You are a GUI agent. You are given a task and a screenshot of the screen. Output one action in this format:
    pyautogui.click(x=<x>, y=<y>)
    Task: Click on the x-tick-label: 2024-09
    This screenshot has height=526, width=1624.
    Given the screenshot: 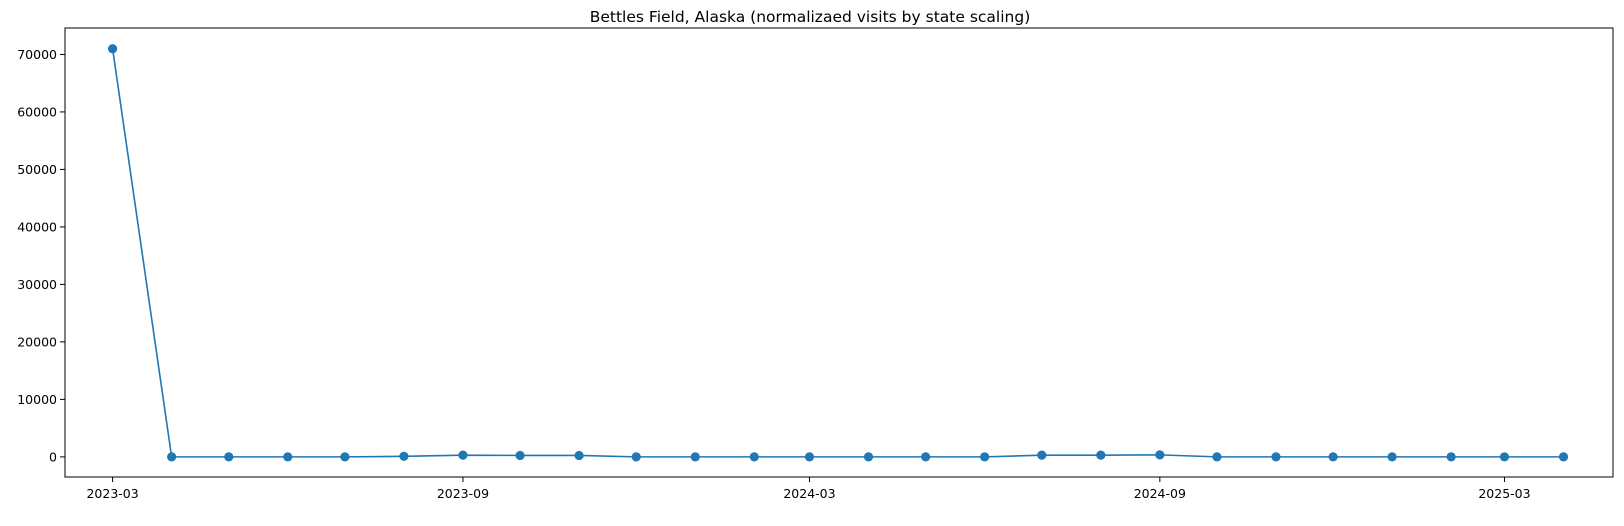 What is the action you would take?
    pyautogui.click(x=1160, y=493)
    